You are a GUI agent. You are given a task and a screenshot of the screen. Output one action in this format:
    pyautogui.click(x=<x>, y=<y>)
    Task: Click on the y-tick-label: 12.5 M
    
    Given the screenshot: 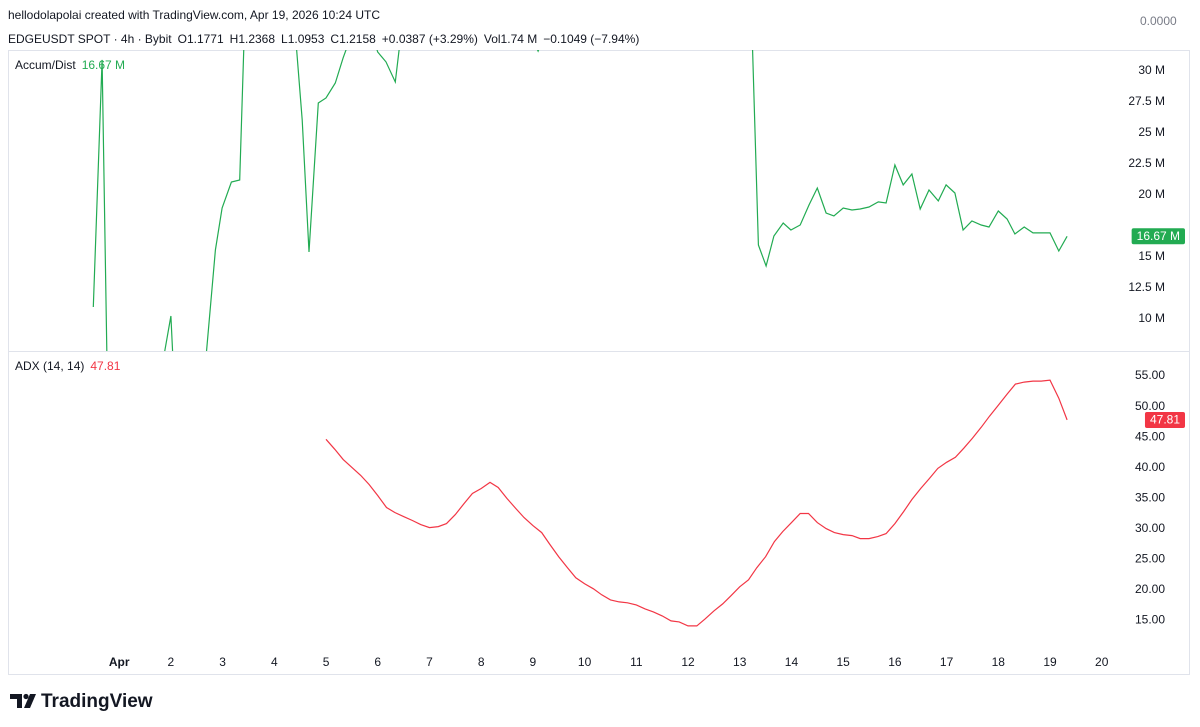 What is the action you would take?
    pyautogui.click(x=1146, y=287)
    